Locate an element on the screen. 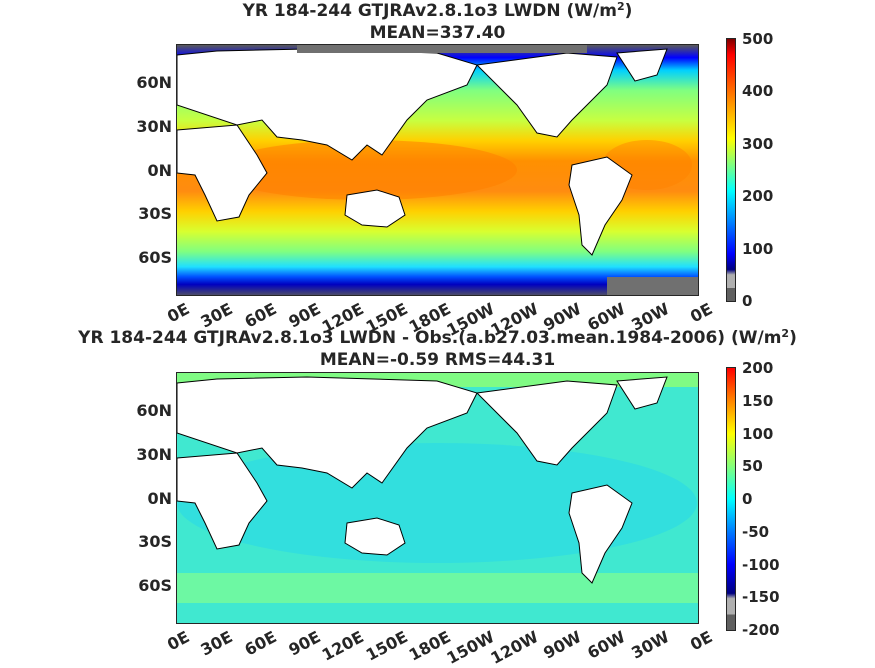 This screenshot has width=875, height=668. panel2-lon-tick-label: 30W is located at coordinates (649, 645).